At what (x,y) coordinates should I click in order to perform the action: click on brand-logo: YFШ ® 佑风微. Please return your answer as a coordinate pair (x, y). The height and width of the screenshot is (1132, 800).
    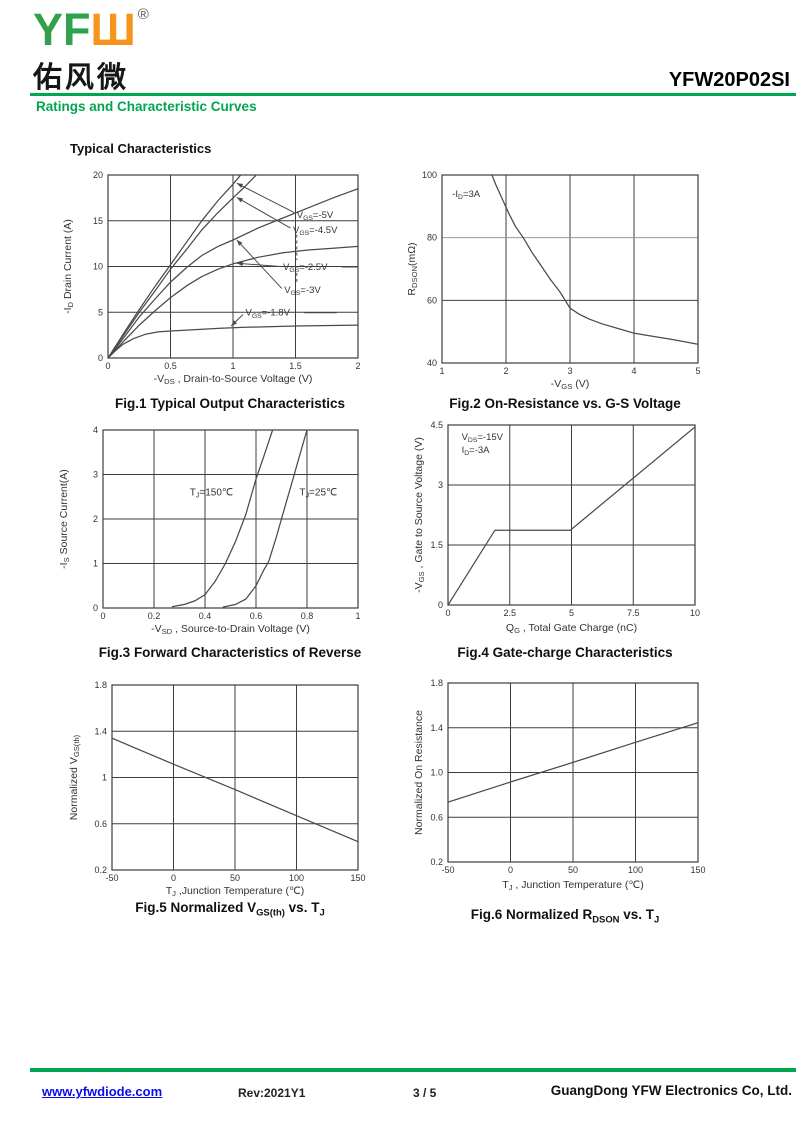
    Looking at the image, I should click on (91, 51).